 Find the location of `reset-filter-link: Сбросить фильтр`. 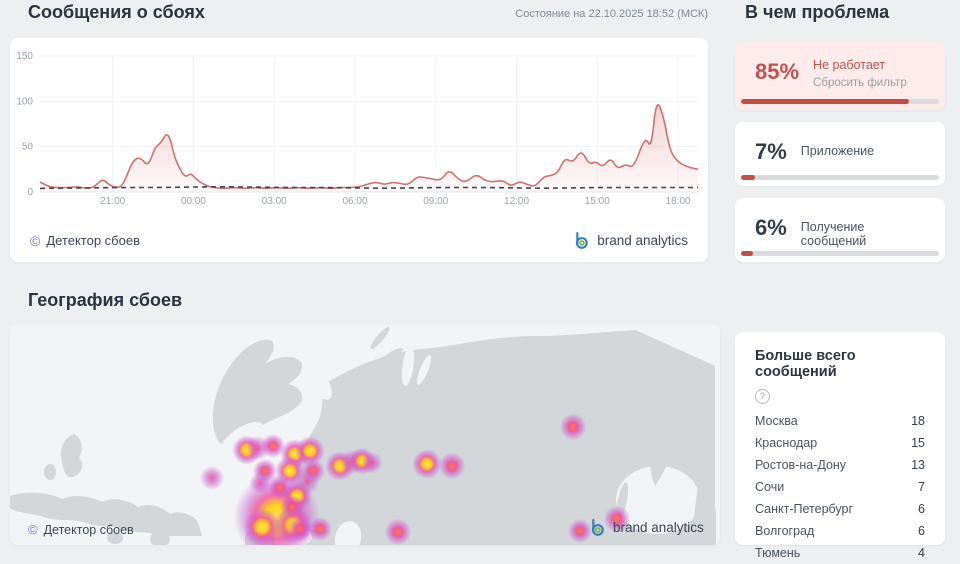

reset-filter-link: Сбросить фильтр is located at coordinates (860, 83).